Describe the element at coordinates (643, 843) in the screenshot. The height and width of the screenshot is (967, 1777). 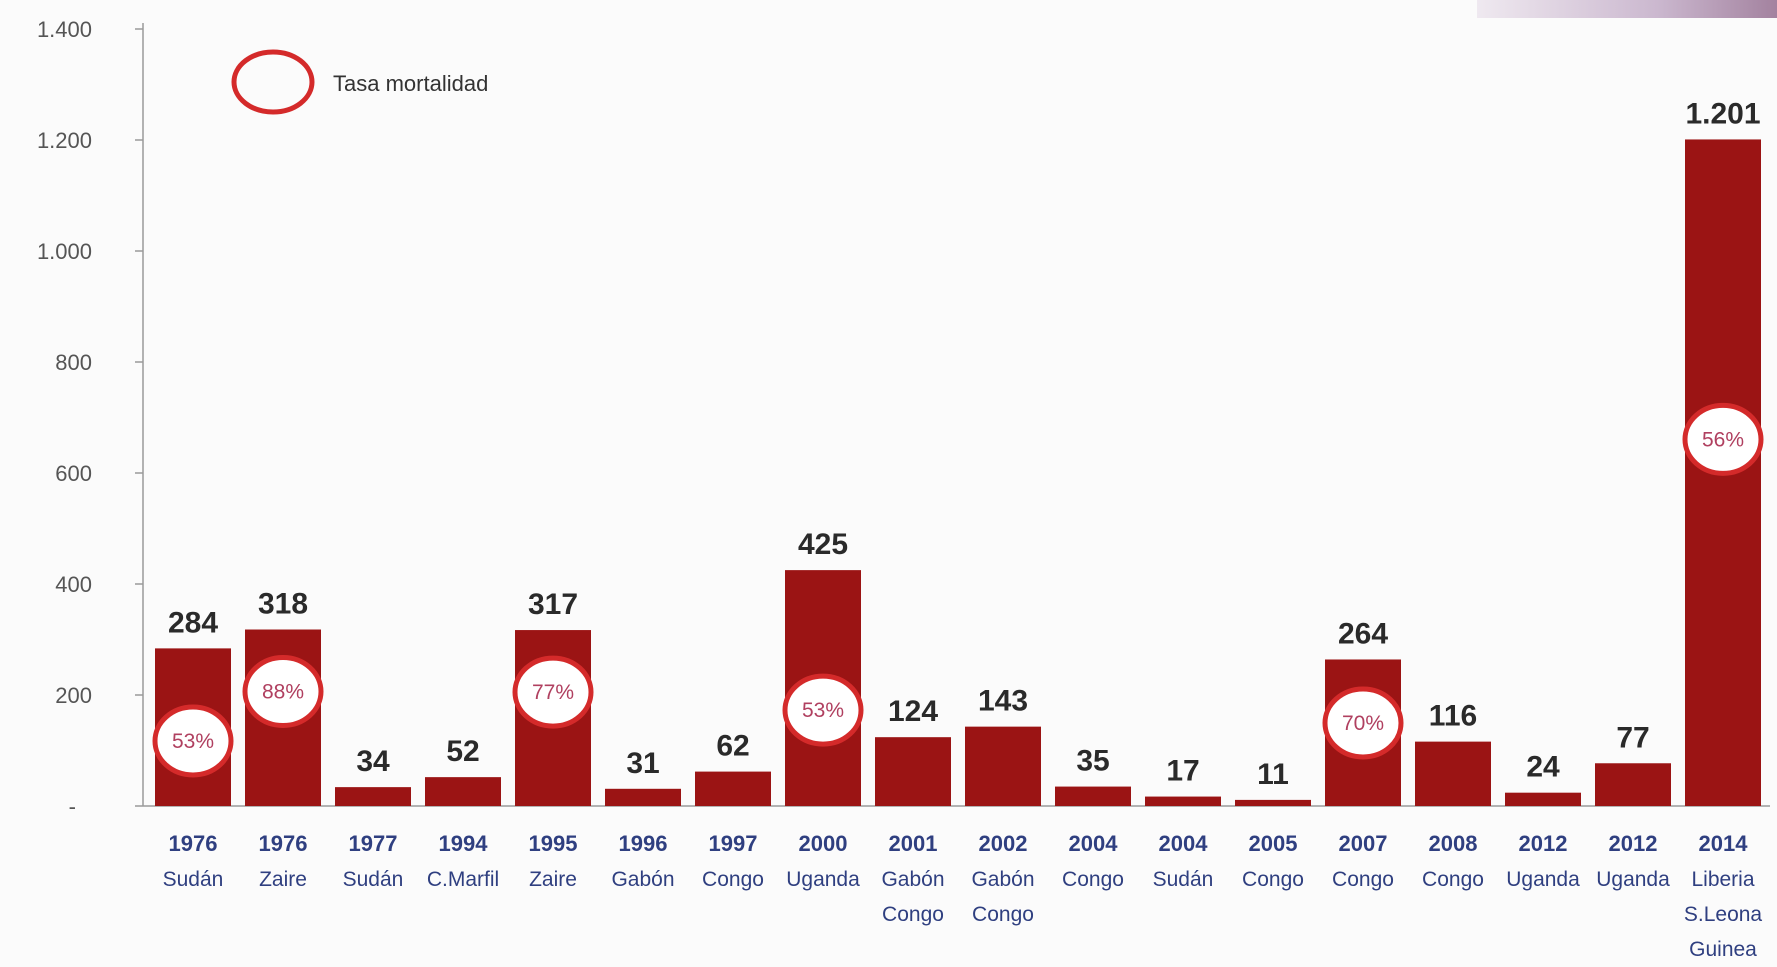
I see `x-tick-label-year: 1996` at that location.